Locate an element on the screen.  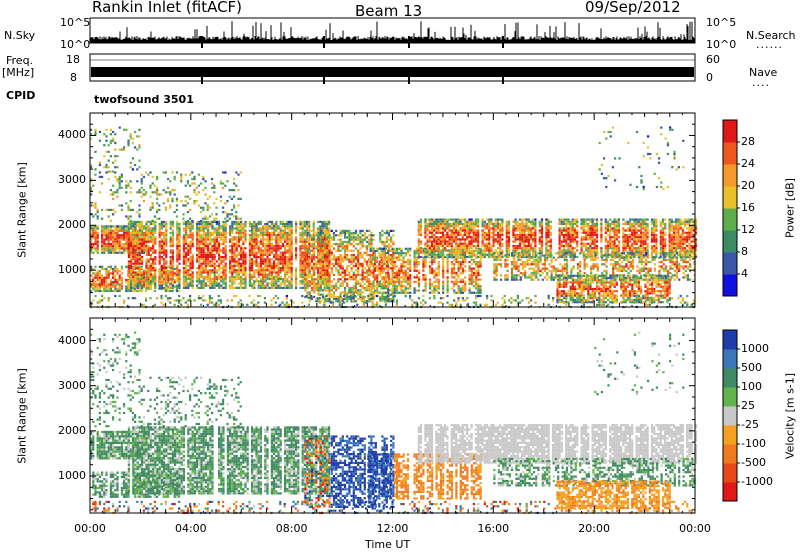
date-title: 09/Sep/2012 is located at coordinates (633, 8).